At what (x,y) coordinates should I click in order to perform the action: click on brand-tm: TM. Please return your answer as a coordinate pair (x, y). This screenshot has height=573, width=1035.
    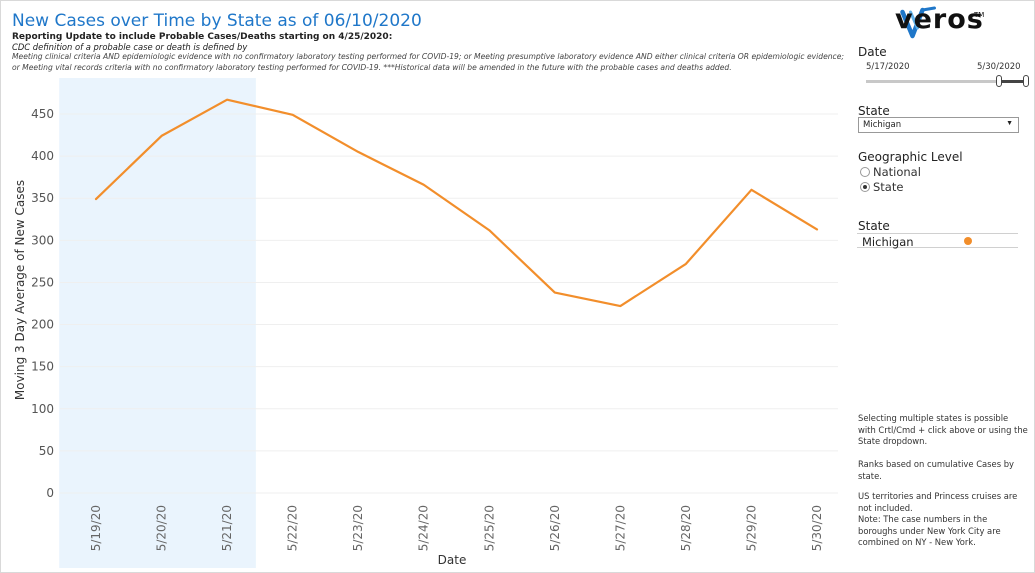
    Looking at the image, I should click on (979, 15).